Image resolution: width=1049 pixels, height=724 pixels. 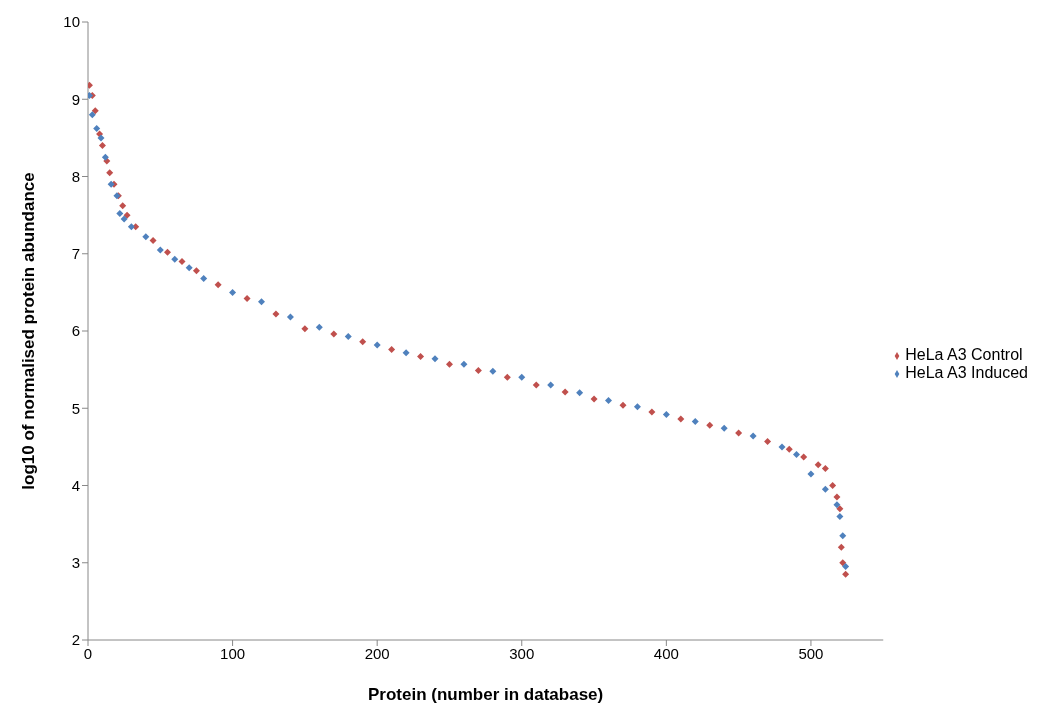 What do you see at coordinates (233, 653) in the screenshot?
I see `x-tick-label: 100` at bounding box center [233, 653].